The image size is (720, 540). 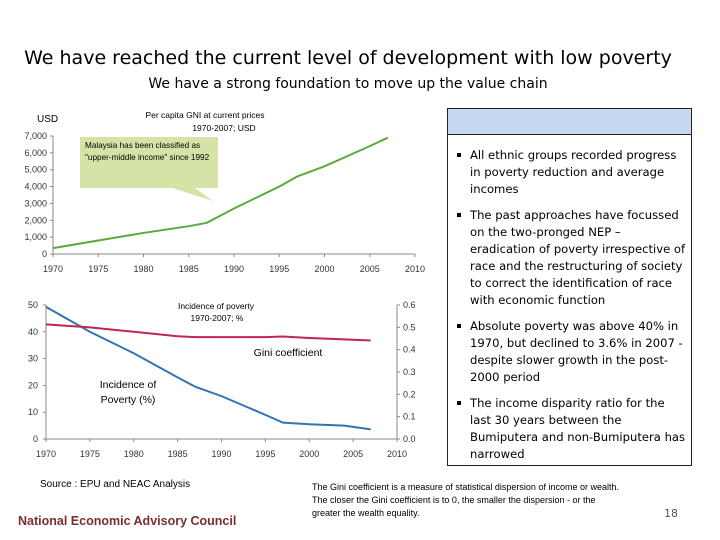 What do you see at coordinates (47, 119) in the screenshot?
I see `y-axis-label: USD` at bounding box center [47, 119].